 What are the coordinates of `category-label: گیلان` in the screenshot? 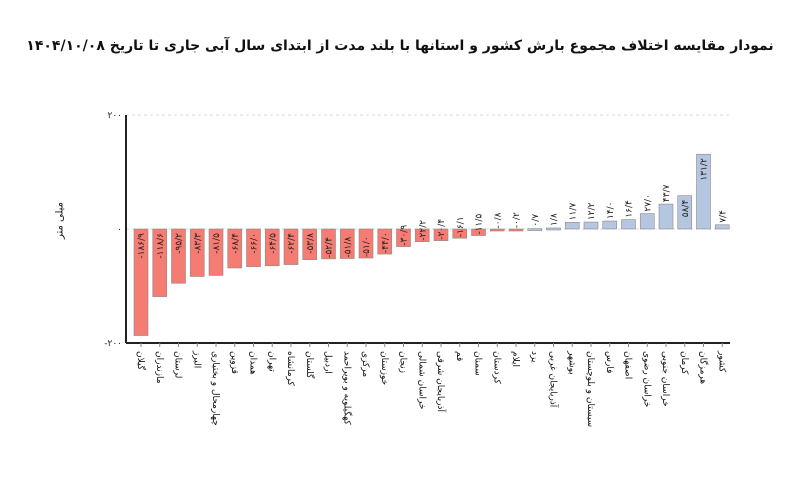 It's located at (141, 361).